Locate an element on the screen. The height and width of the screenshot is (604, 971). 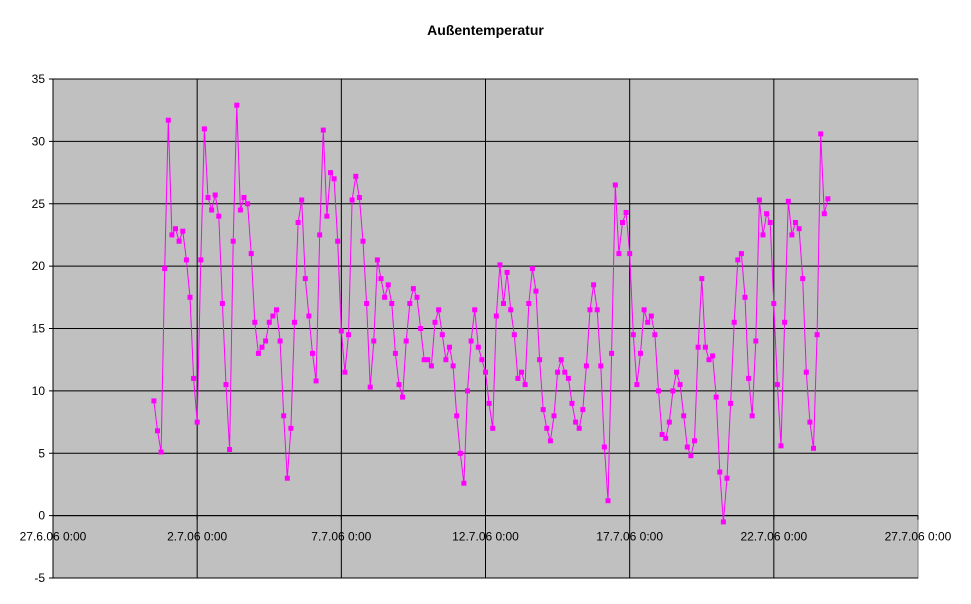
x-tick-label: 27.7.06 0:00 is located at coordinates (918, 537).